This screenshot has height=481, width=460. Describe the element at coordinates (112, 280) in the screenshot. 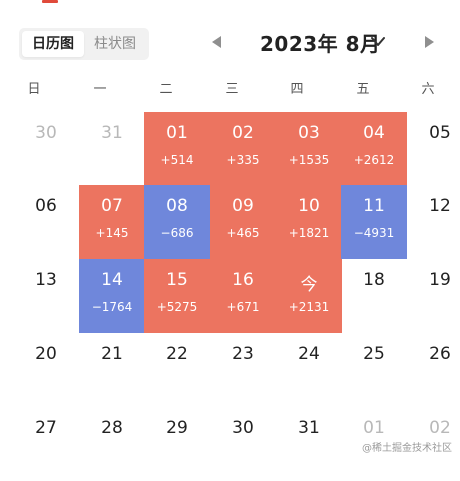

I see `day-number: 14` at that location.